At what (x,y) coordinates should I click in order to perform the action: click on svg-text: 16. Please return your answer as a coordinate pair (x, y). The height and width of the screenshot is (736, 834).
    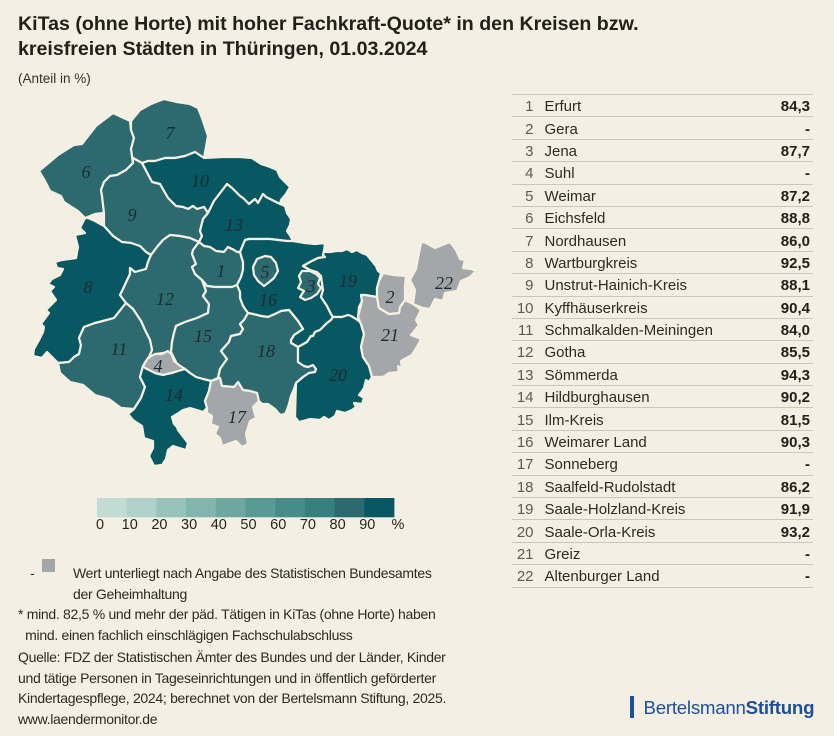
    Looking at the image, I should click on (268, 300).